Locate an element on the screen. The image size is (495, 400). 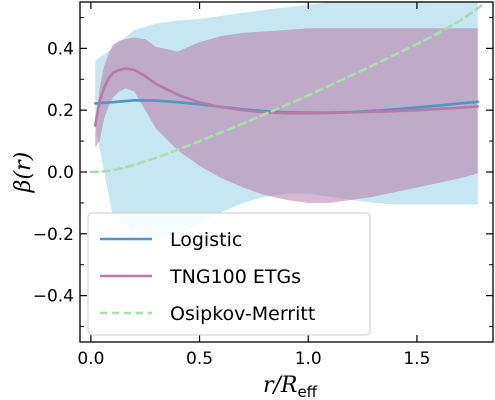
y-tick-label: 0.2 is located at coordinates (60, 111).